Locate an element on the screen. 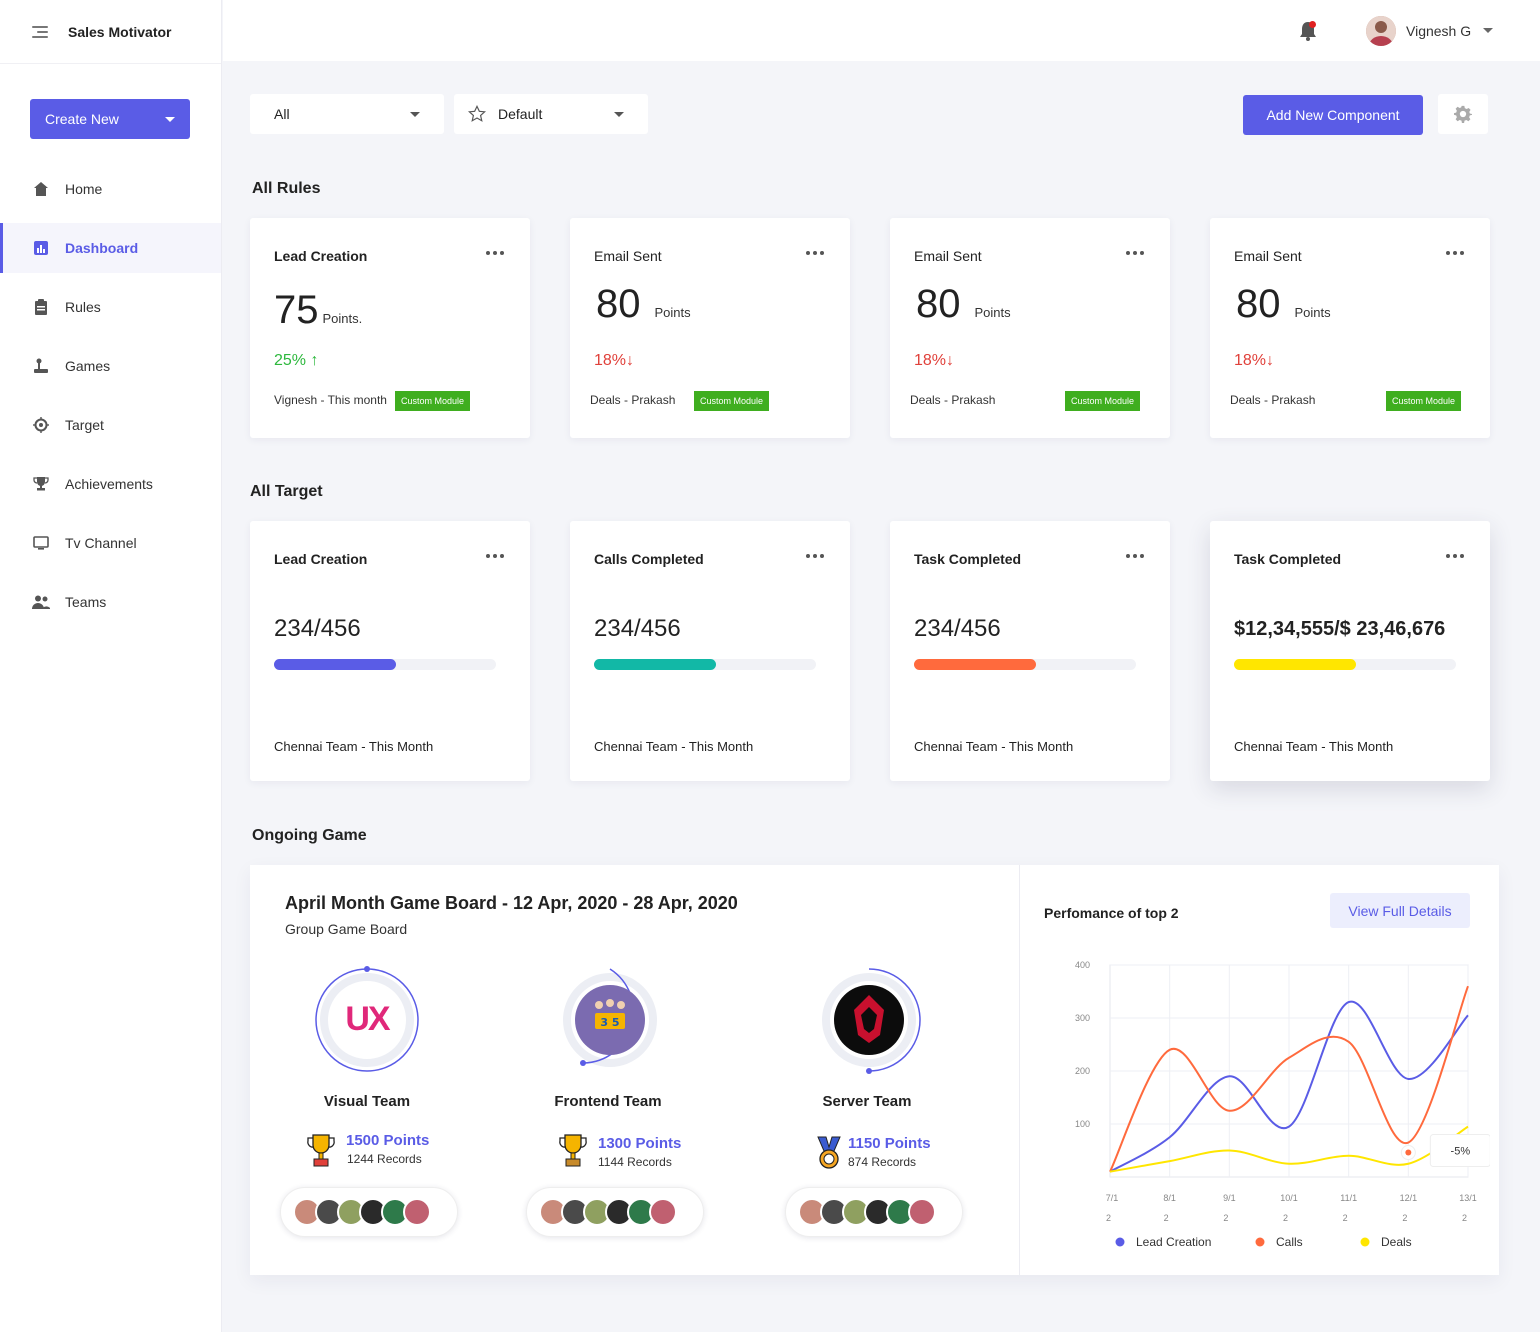 The image size is (1540, 1332). rule-card-title: Lead Creation is located at coordinates (321, 256).